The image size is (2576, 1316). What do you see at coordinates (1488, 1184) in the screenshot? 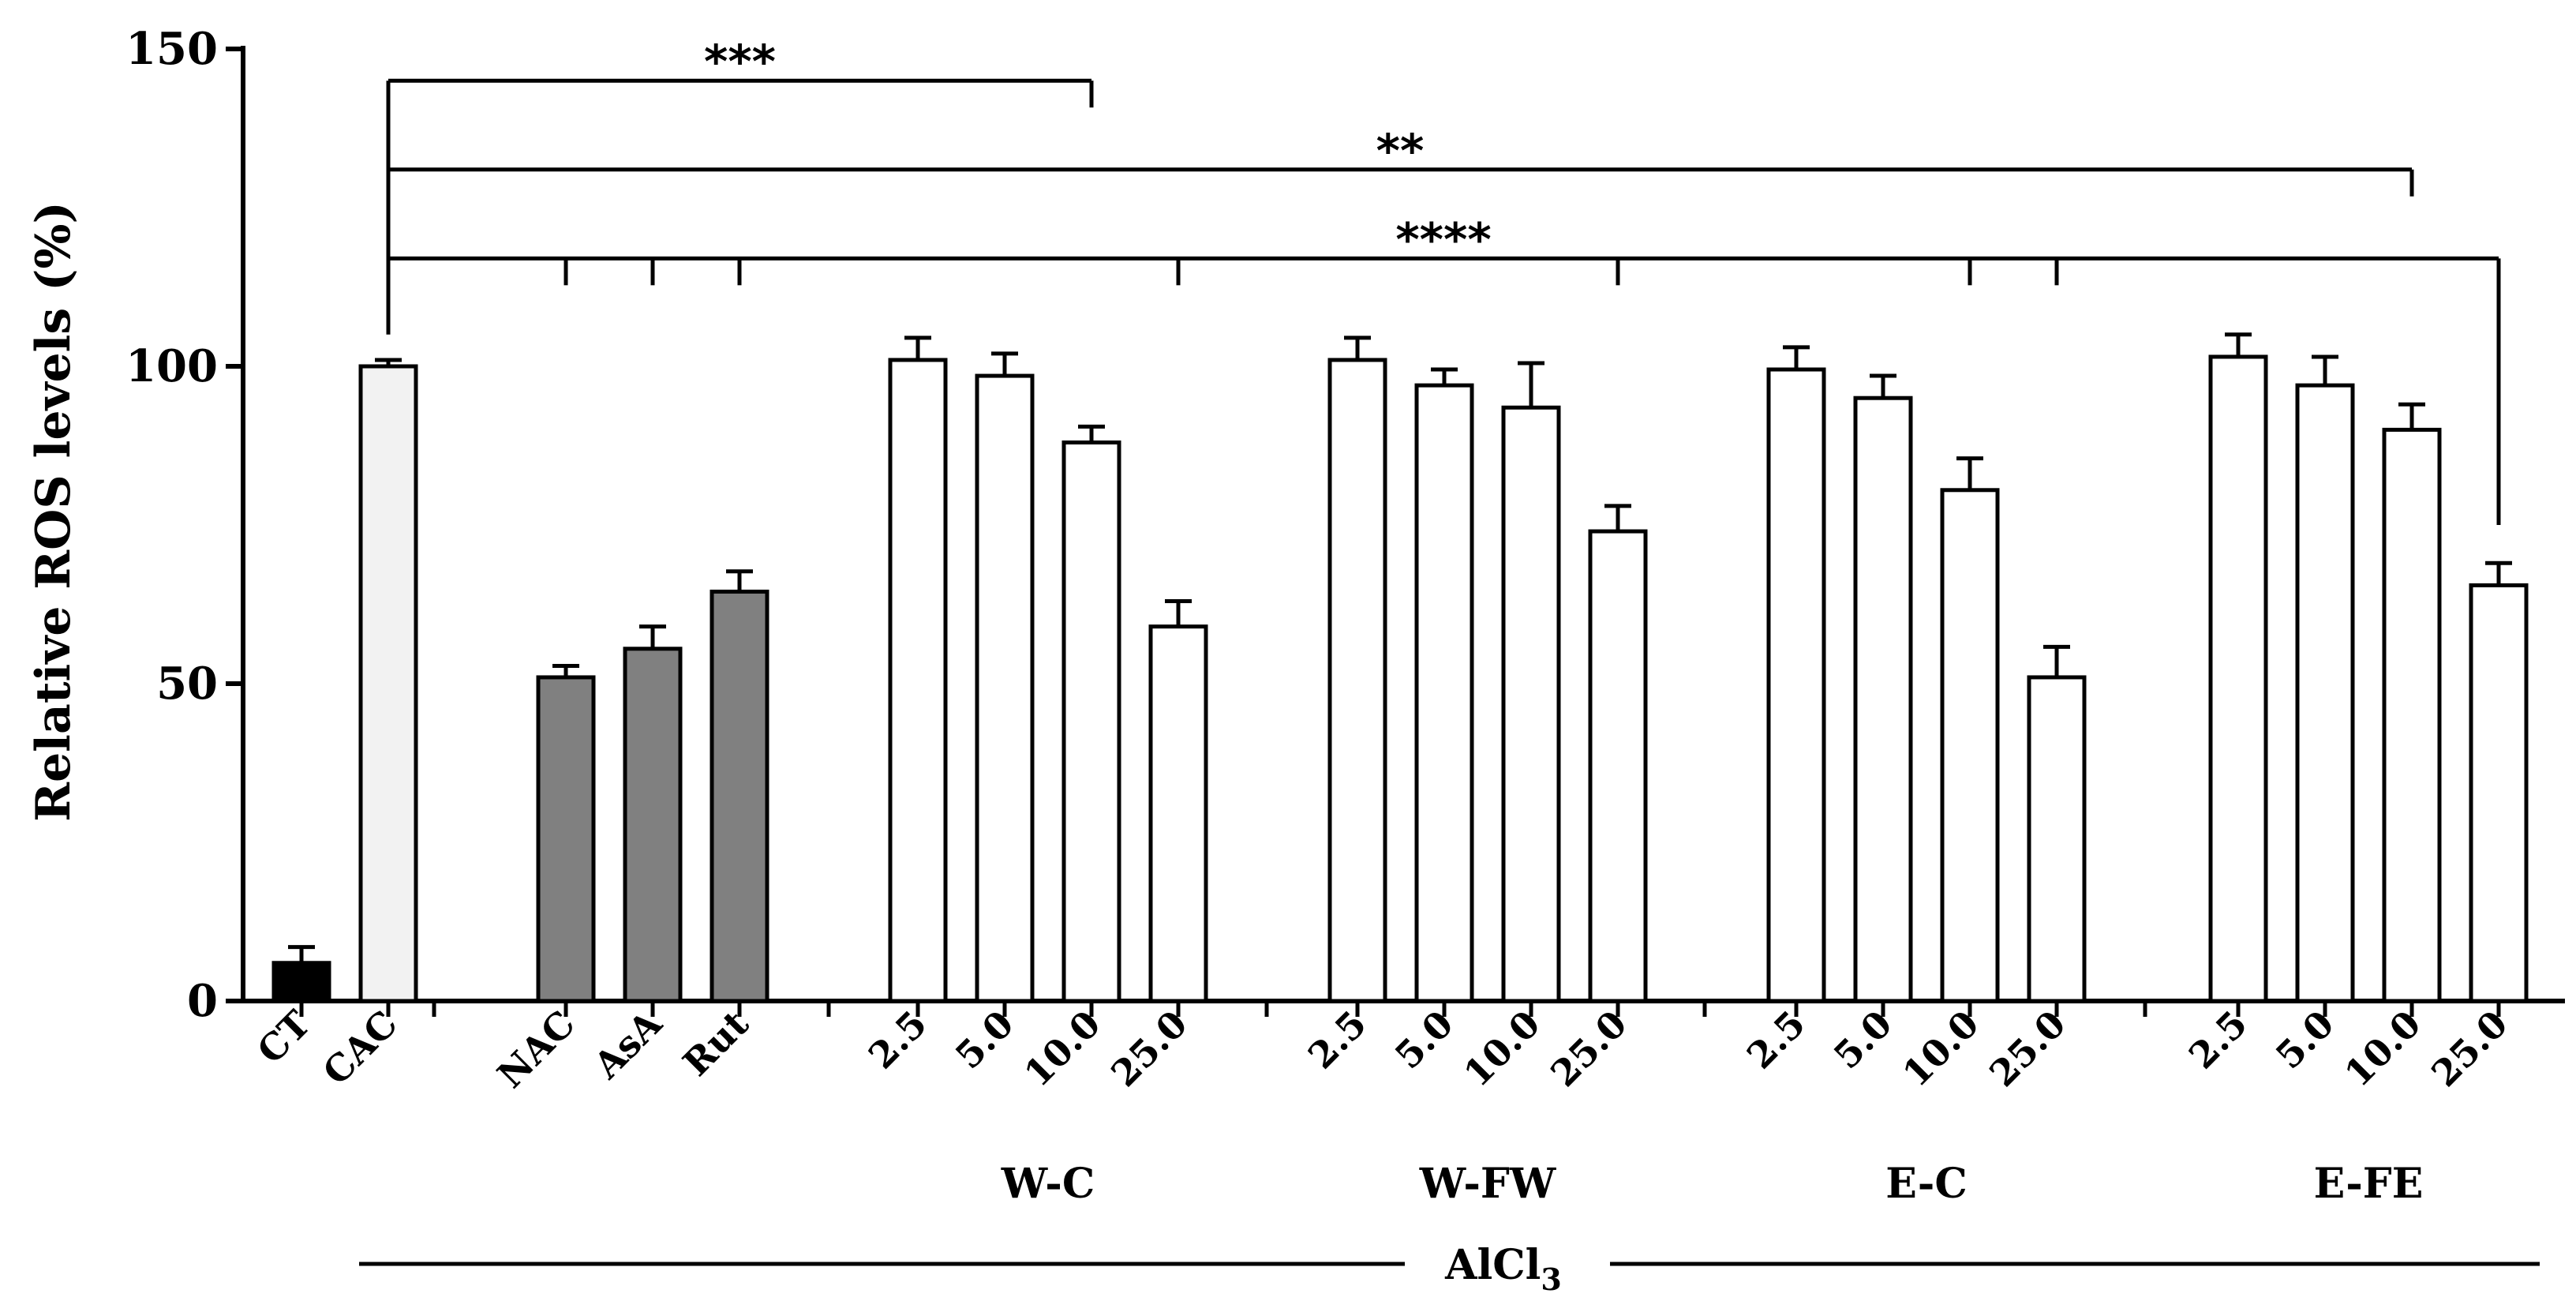
I see `group-label: W-FW` at bounding box center [1488, 1184].